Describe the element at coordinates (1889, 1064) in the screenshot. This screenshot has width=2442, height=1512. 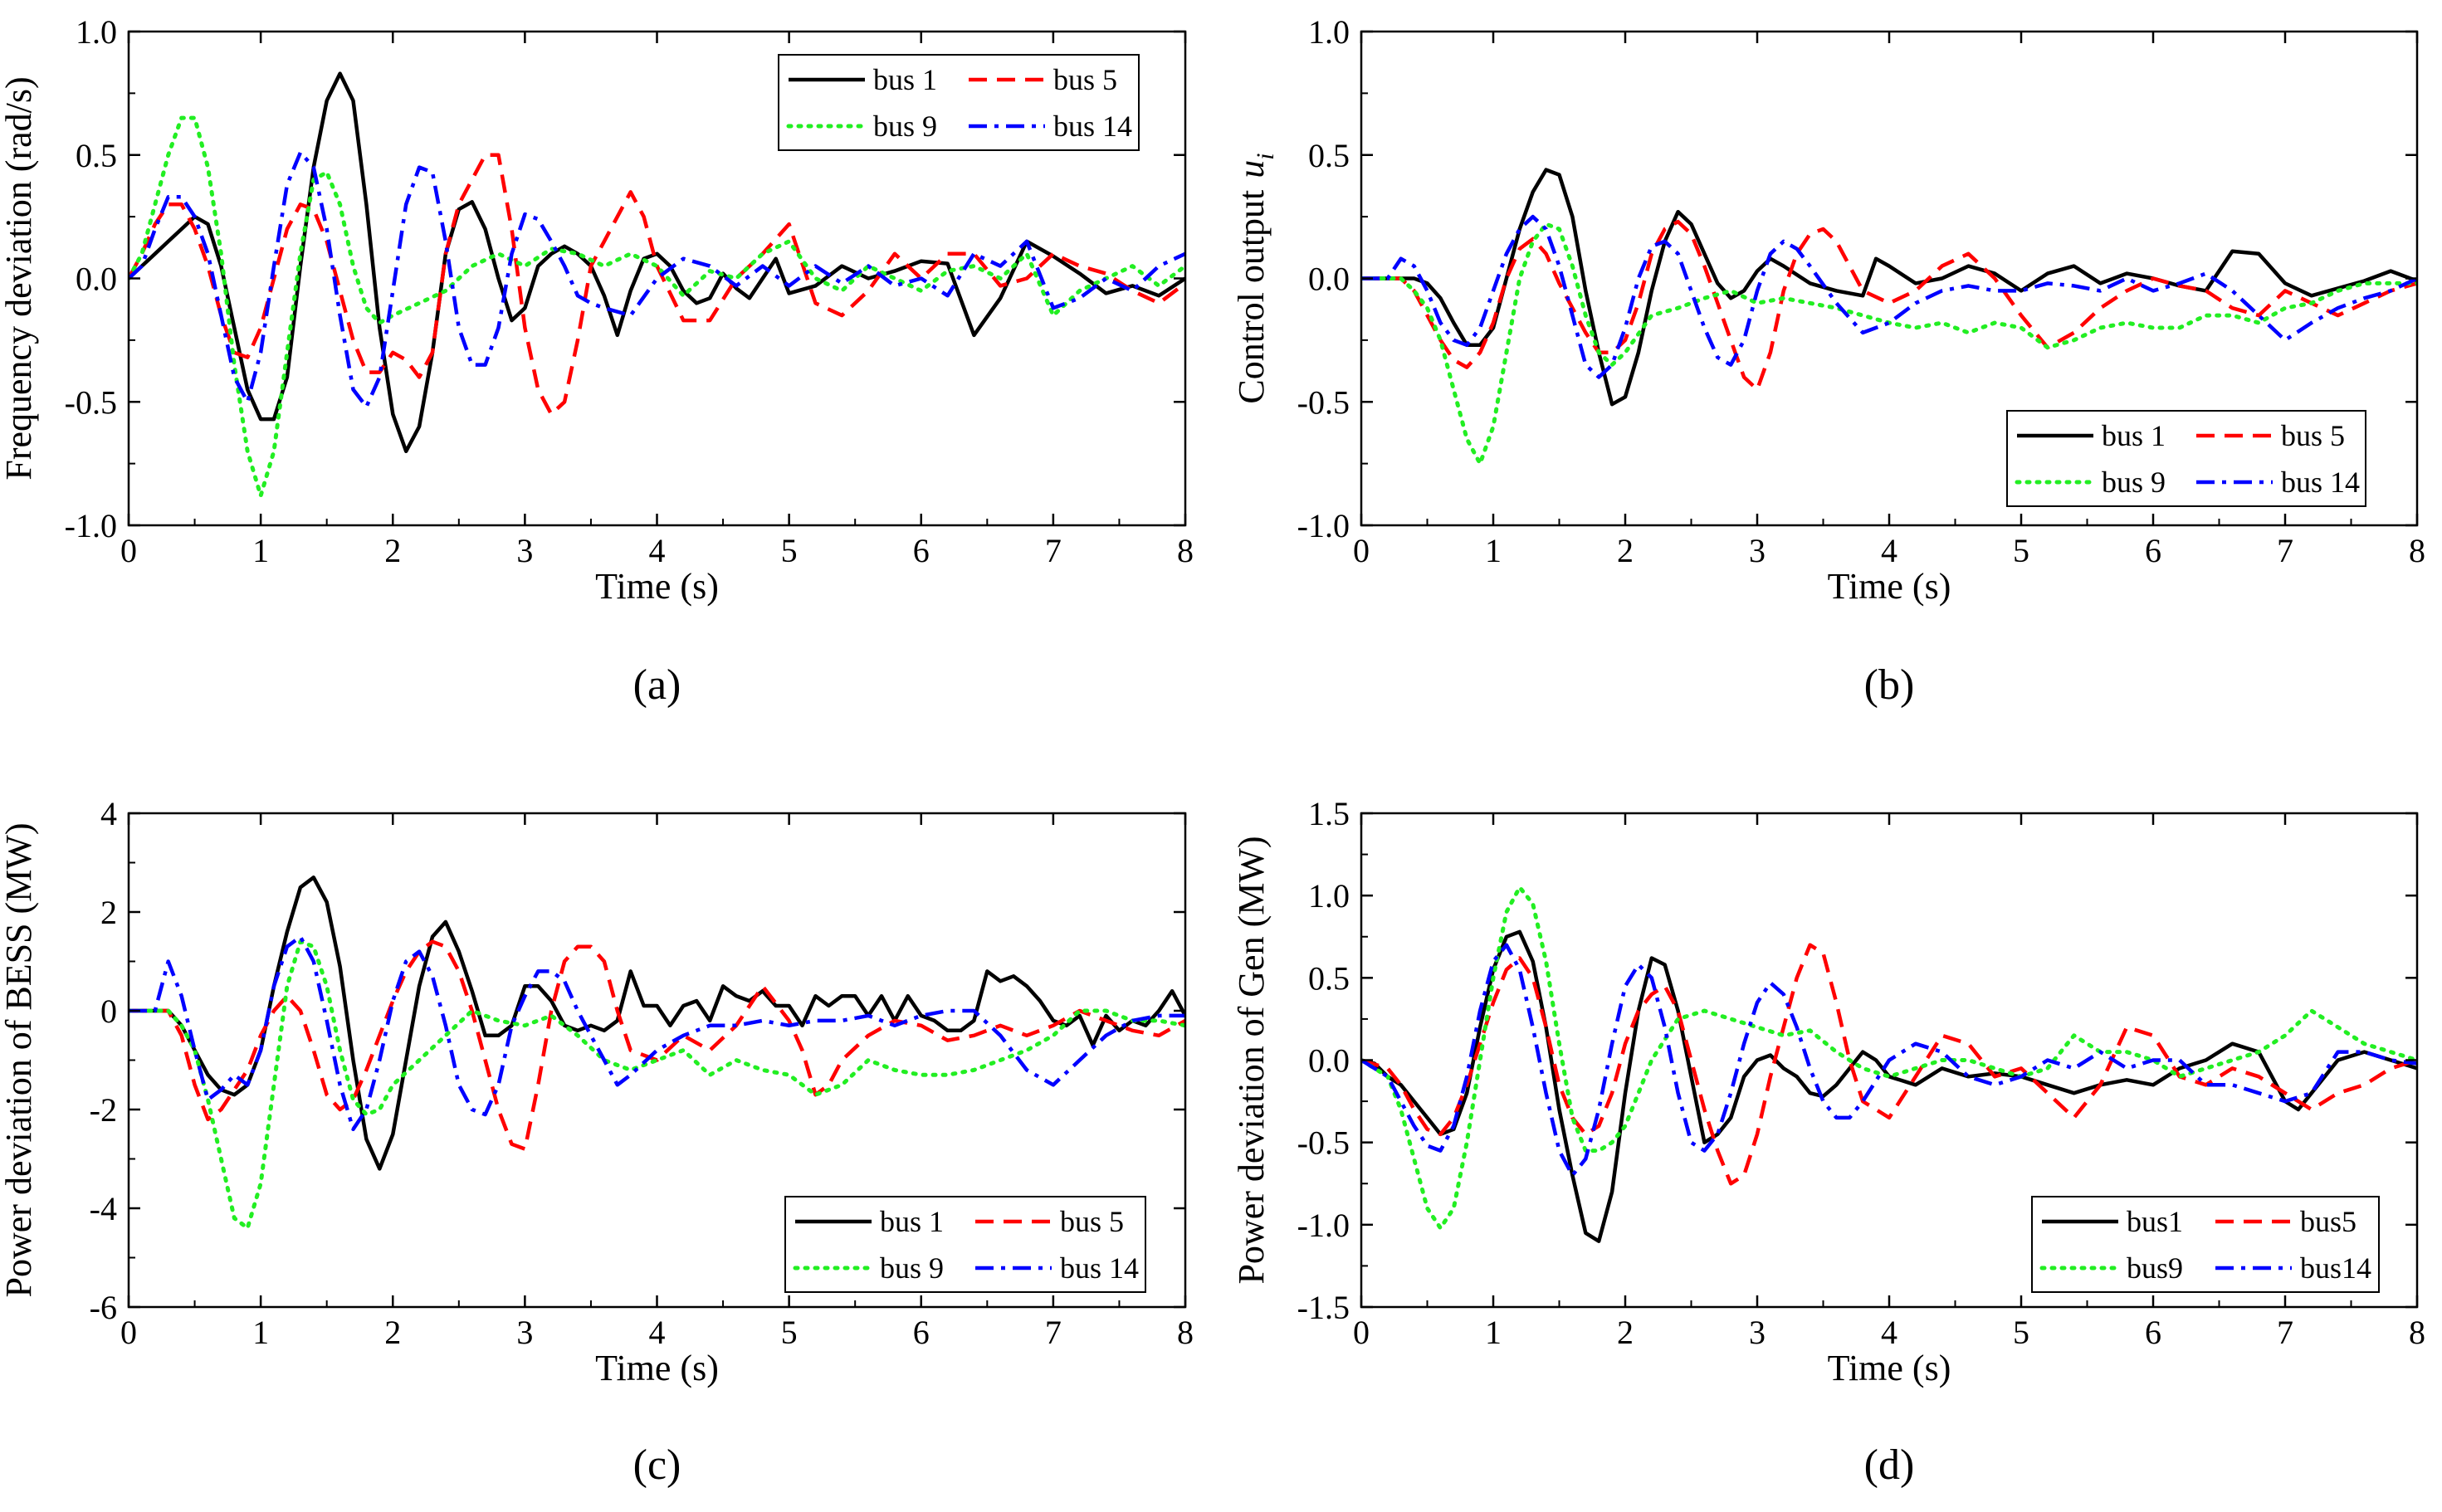
I see `series-line-bus5` at that location.